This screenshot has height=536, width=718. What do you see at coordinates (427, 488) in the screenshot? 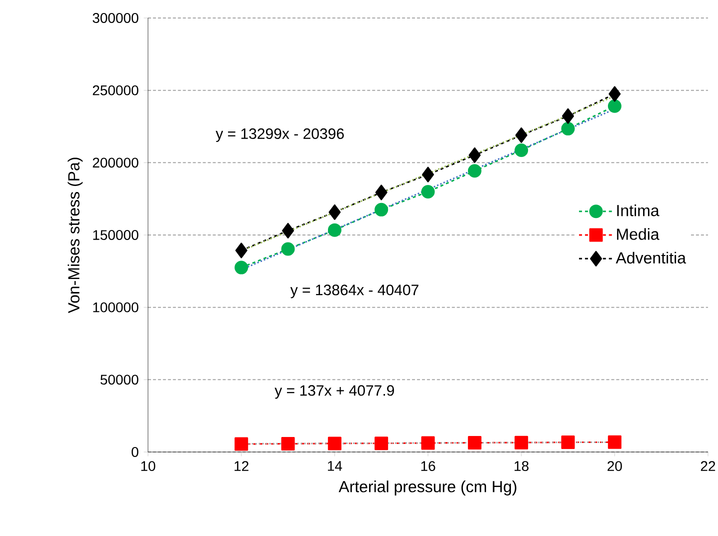
I see `x-axis-title: Arterial pressure (cm Hg)` at bounding box center [427, 488].